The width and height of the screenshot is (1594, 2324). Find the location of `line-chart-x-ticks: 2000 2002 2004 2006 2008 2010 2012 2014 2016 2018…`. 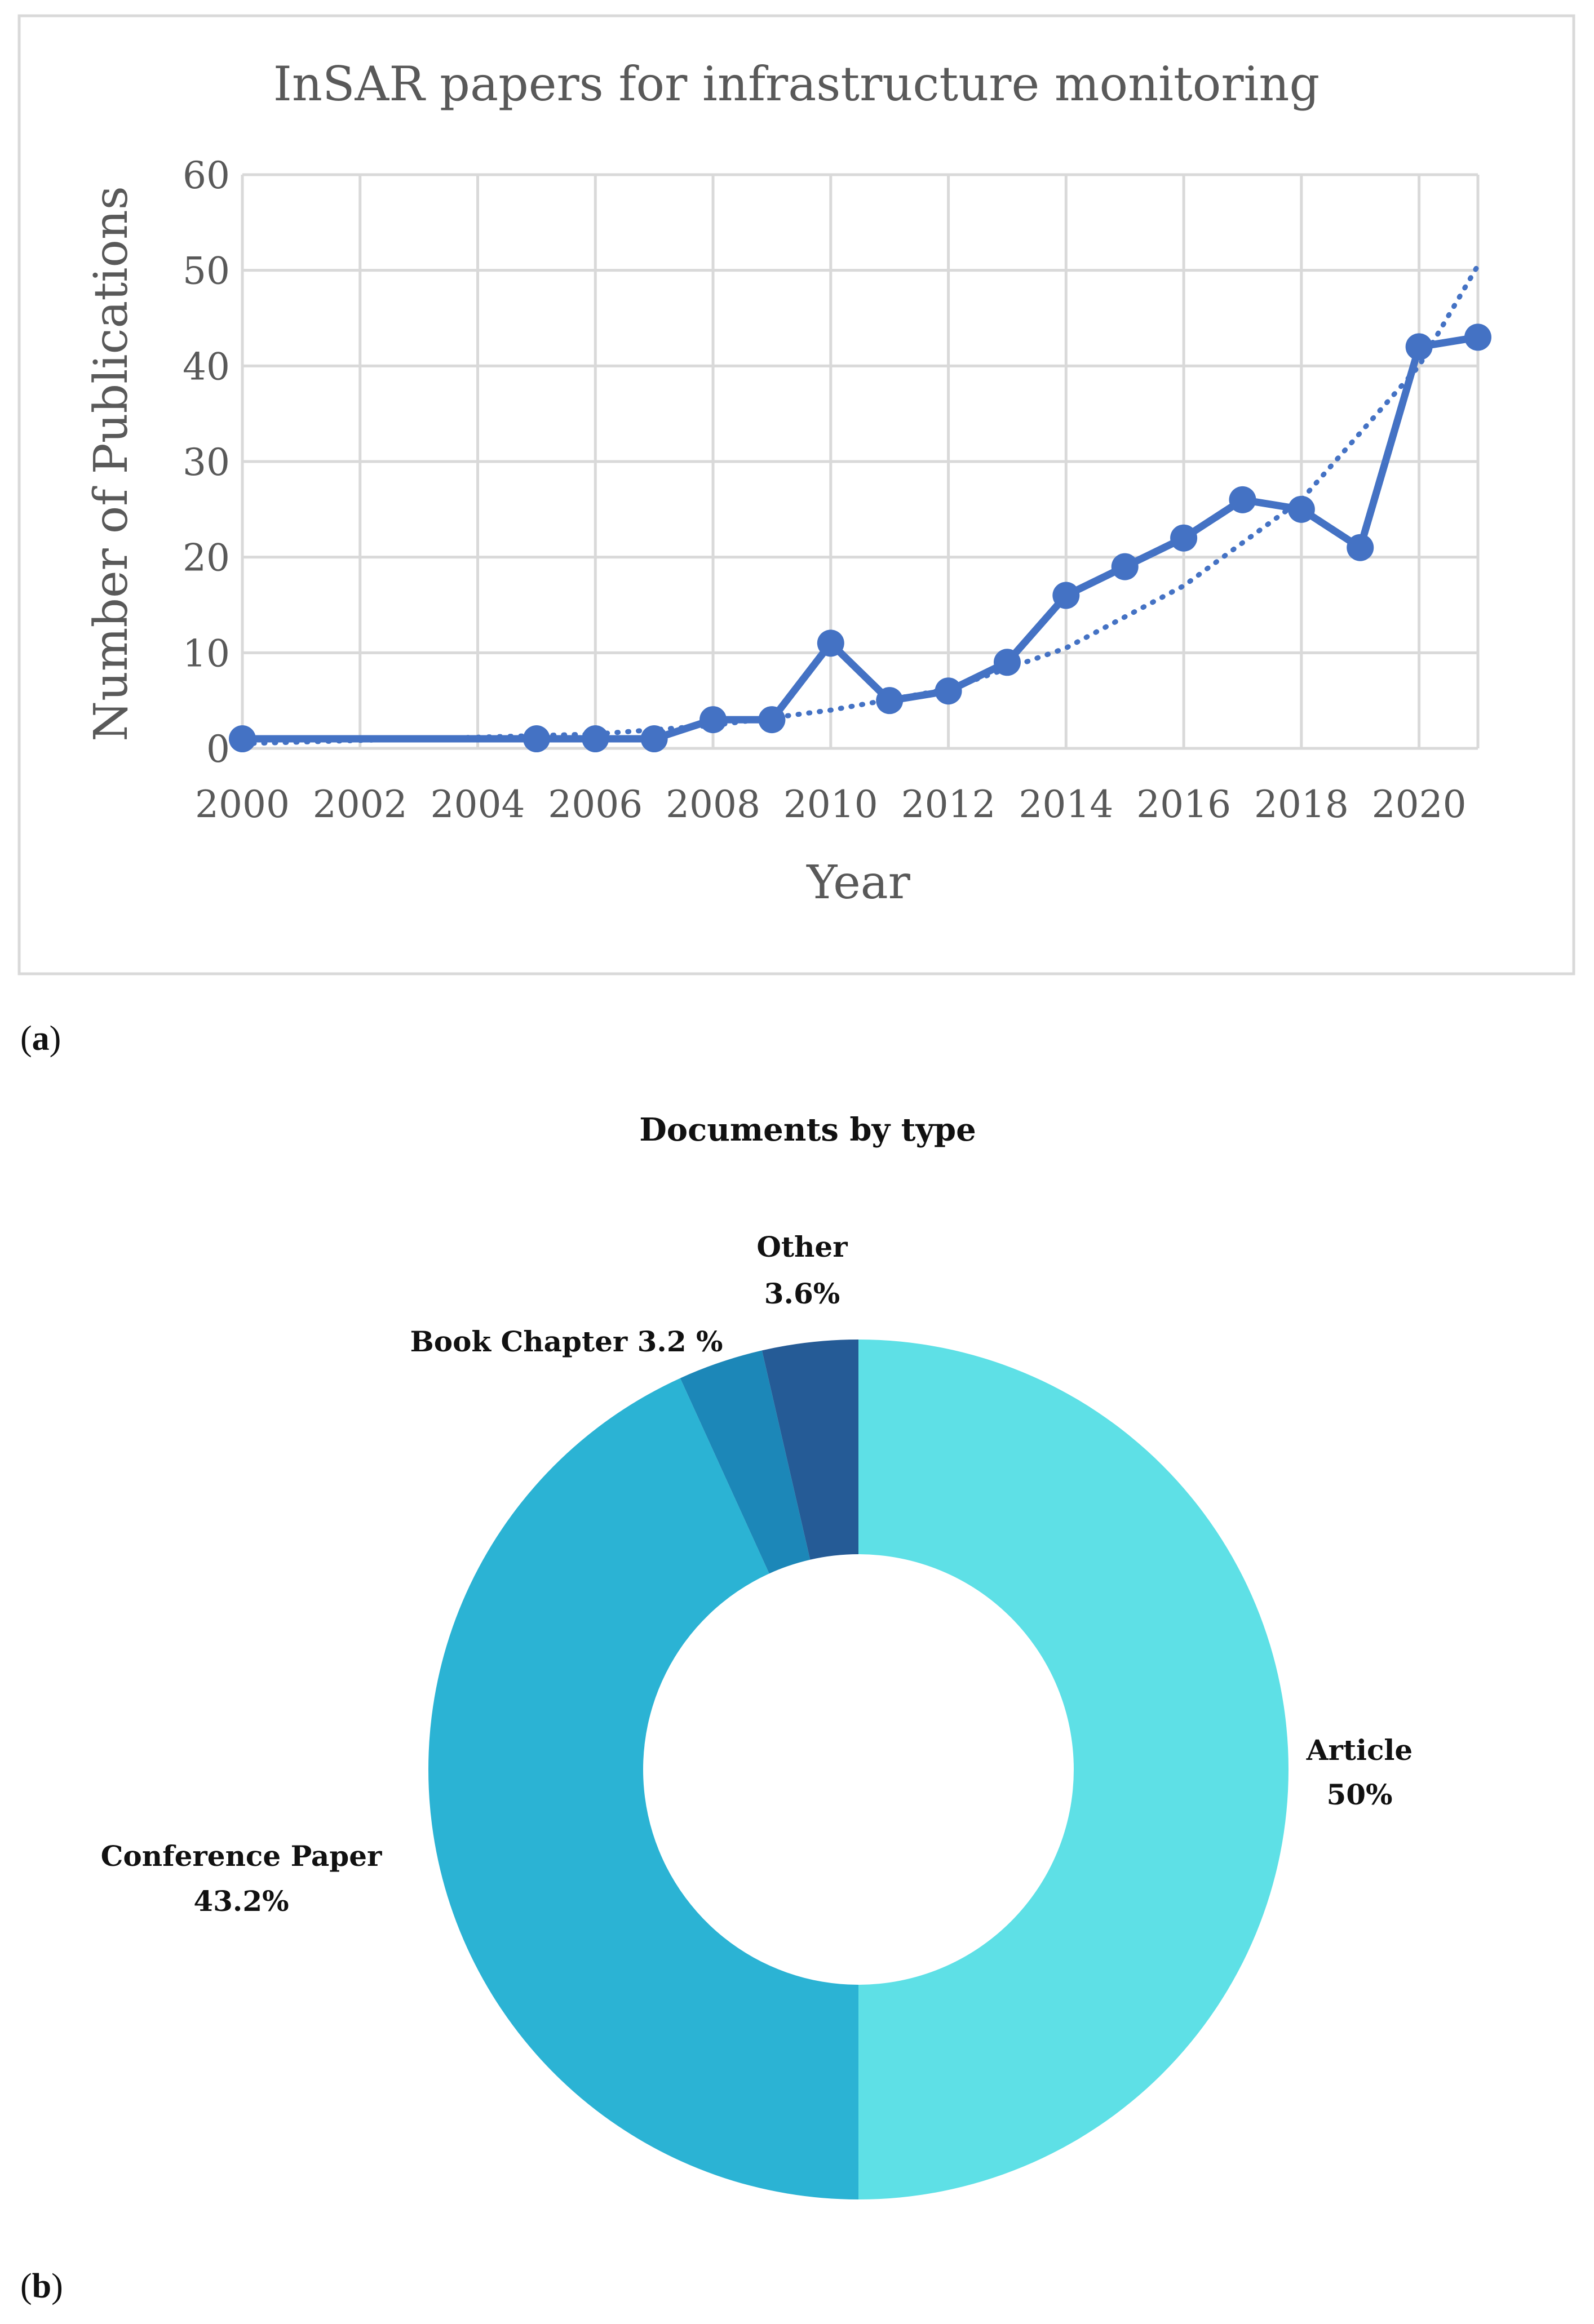

line-chart-x-ticks: 2000 2002 2004 2006 2008 2010 2012 2014 2016 2018… is located at coordinates (831, 804).